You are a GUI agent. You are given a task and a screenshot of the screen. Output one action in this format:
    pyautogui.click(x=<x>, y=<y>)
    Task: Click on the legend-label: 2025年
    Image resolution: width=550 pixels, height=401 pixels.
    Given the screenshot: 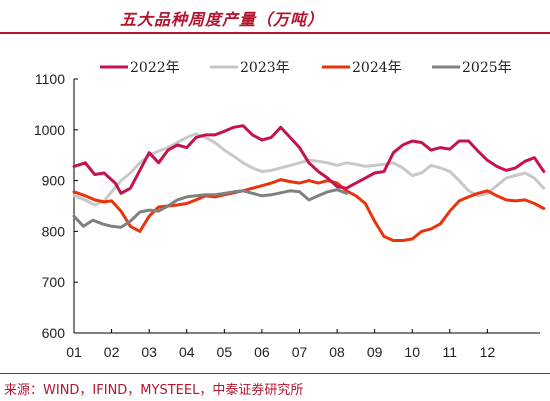 What is the action you would take?
    pyautogui.click(x=487, y=68)
    